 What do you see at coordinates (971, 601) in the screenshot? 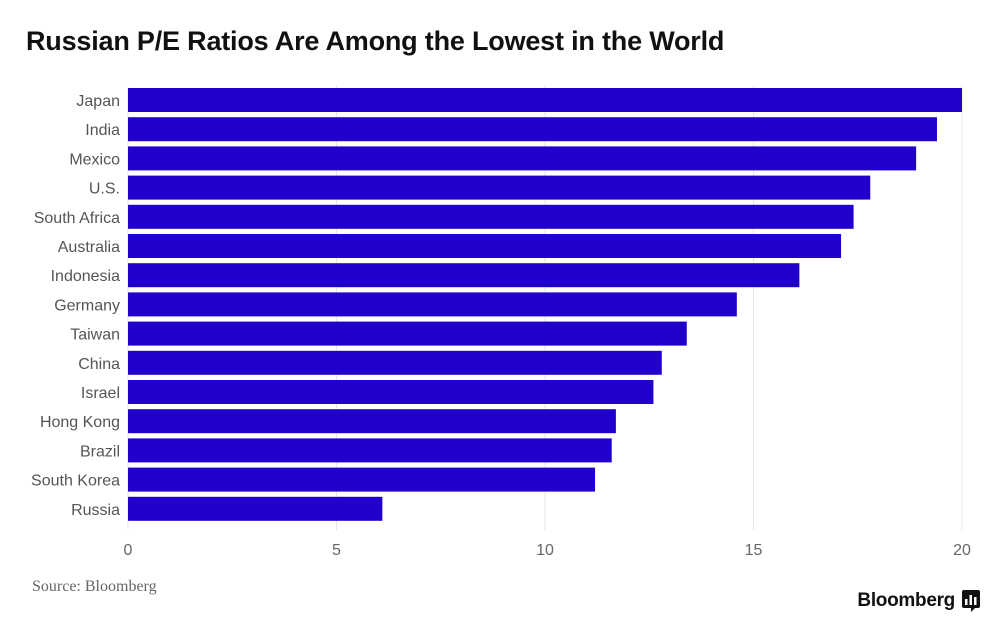
I see `bloomberg-terminal-icon` at bounding box center [971, 601].